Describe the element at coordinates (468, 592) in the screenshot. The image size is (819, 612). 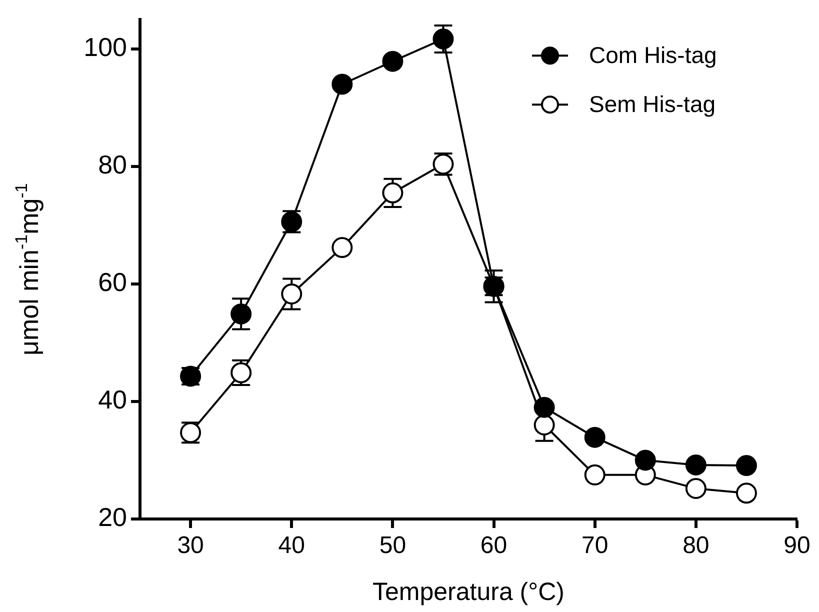
I see `x-axis-title: Temperatura (°C)` at that location.